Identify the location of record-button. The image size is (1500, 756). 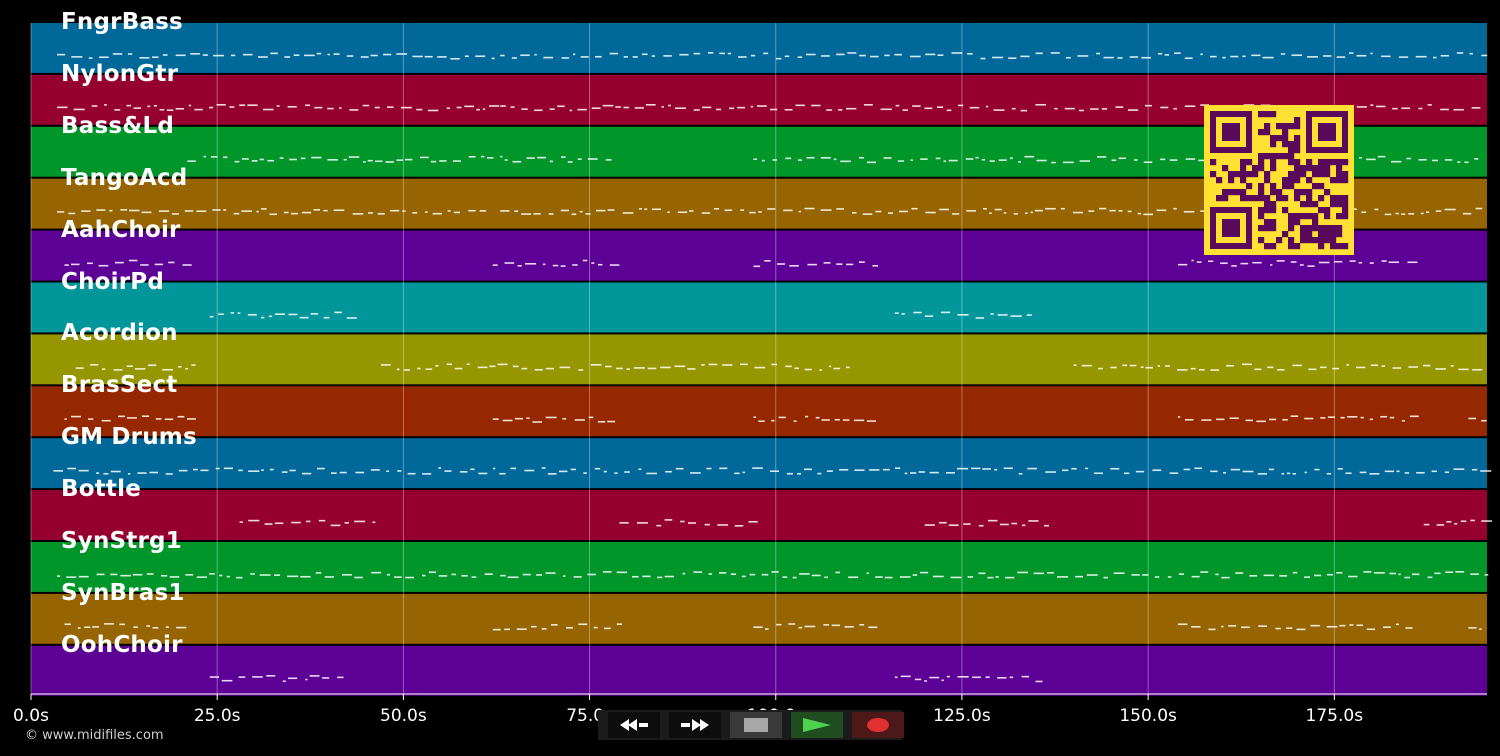
(878, 725).